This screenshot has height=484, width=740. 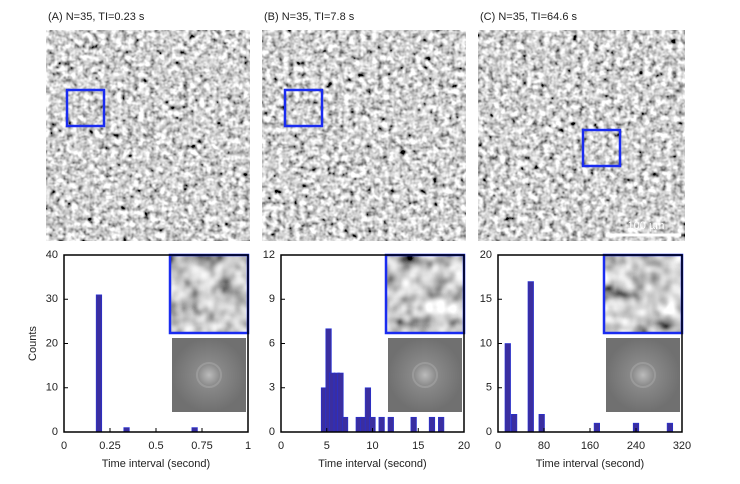 What do you see at coordinates (646, 226) in the screenshot?
I see `scale-bar-label: 100 µm` at bounding box center [646, 226].